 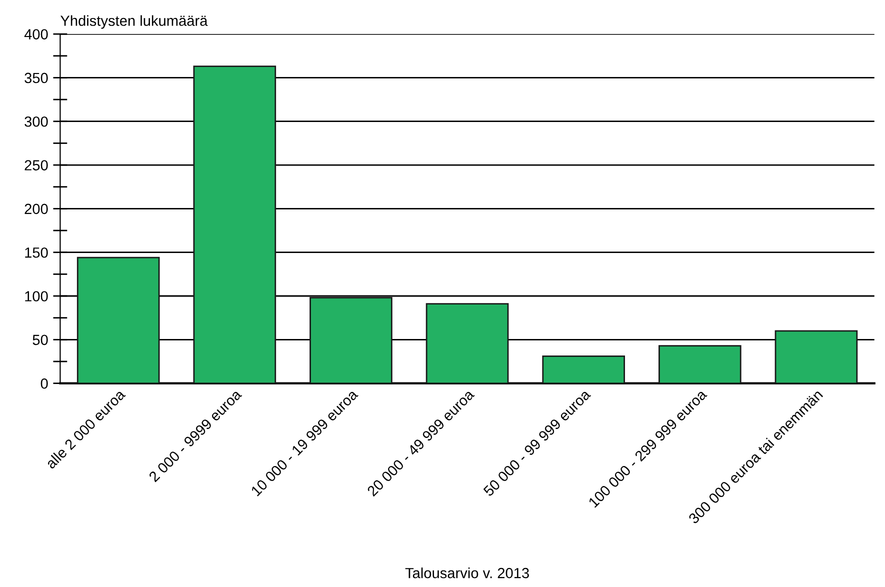 I want to click on y-tick-label: 400, so click(x=36, y=34).